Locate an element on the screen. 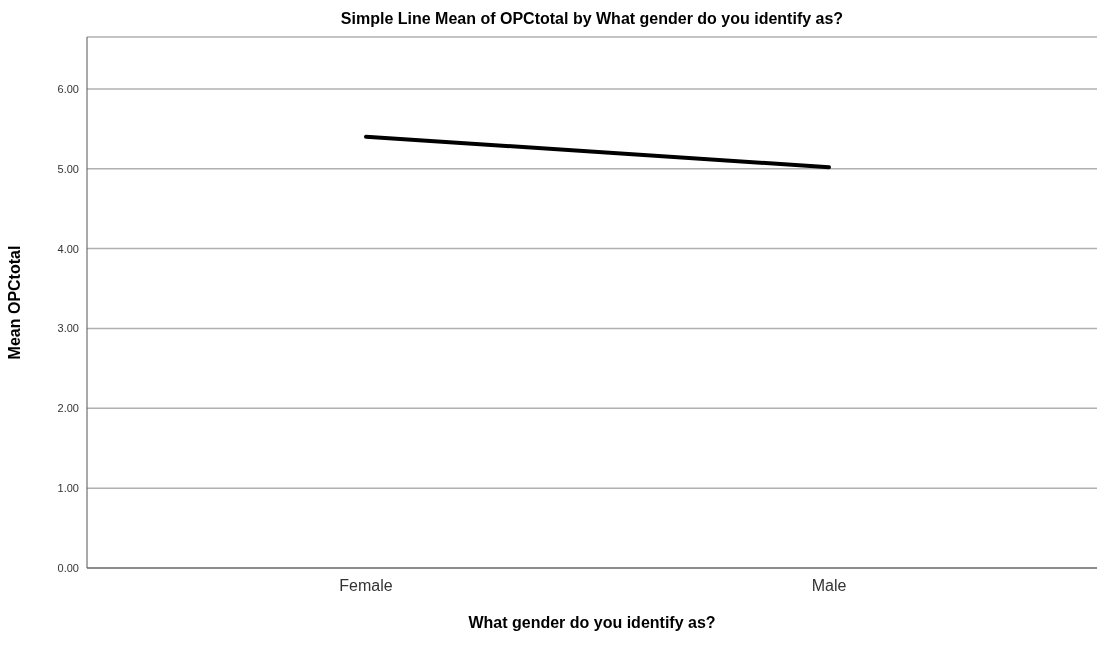 This screenshot has height=648, width=1097. y-axis-title: Mean OPCtotal is located at coordinates (14, 302).